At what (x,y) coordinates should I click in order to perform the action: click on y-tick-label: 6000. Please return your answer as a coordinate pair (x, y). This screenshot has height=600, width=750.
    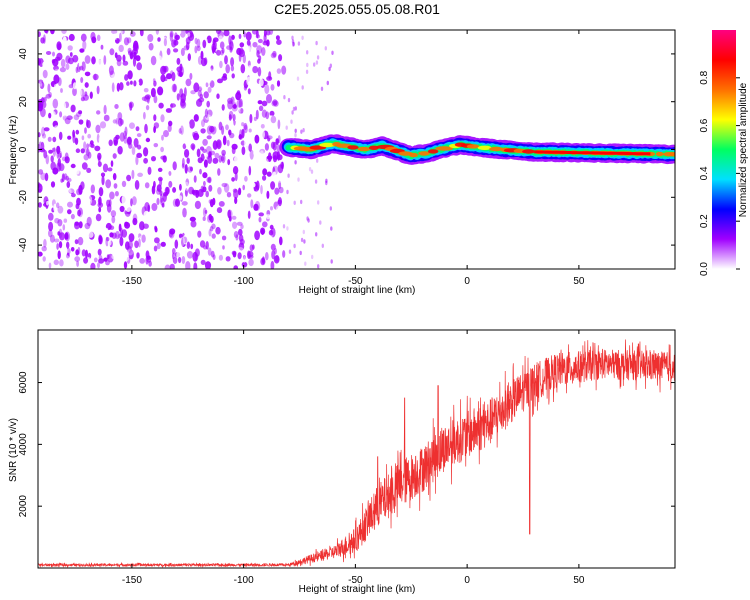
    Looking at the image, I should click on (23, 382).